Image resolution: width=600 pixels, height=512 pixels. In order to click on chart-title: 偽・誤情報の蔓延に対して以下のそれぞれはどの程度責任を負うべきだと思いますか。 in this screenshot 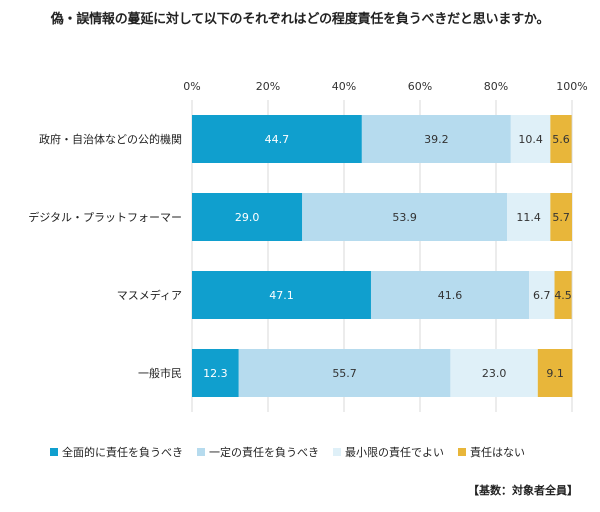, I will do `click(300, 19)`.